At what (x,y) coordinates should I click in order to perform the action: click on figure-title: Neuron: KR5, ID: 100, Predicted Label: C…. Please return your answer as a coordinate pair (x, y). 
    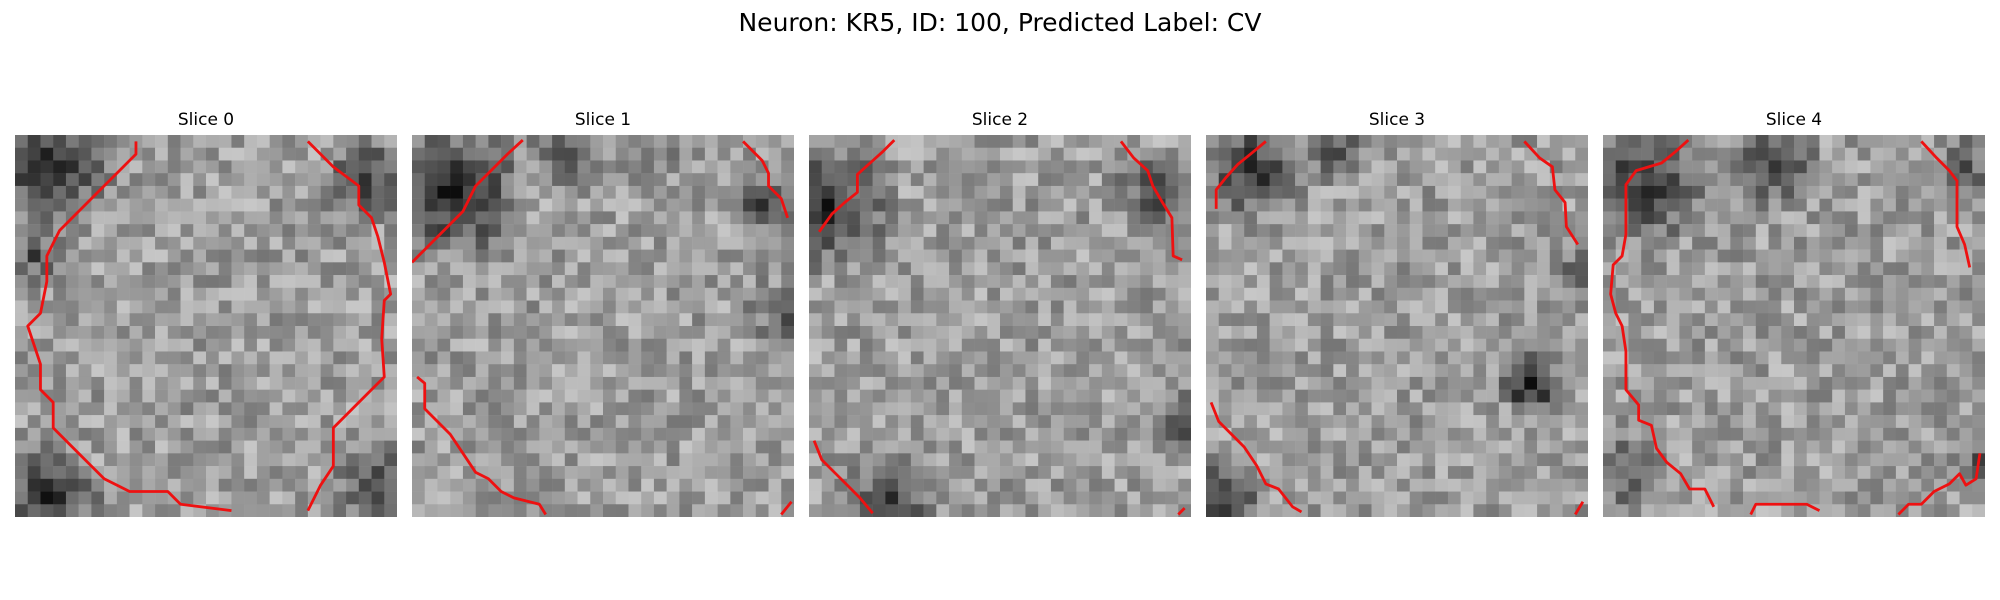
    Looking at the image, I should click on (1000, 22).